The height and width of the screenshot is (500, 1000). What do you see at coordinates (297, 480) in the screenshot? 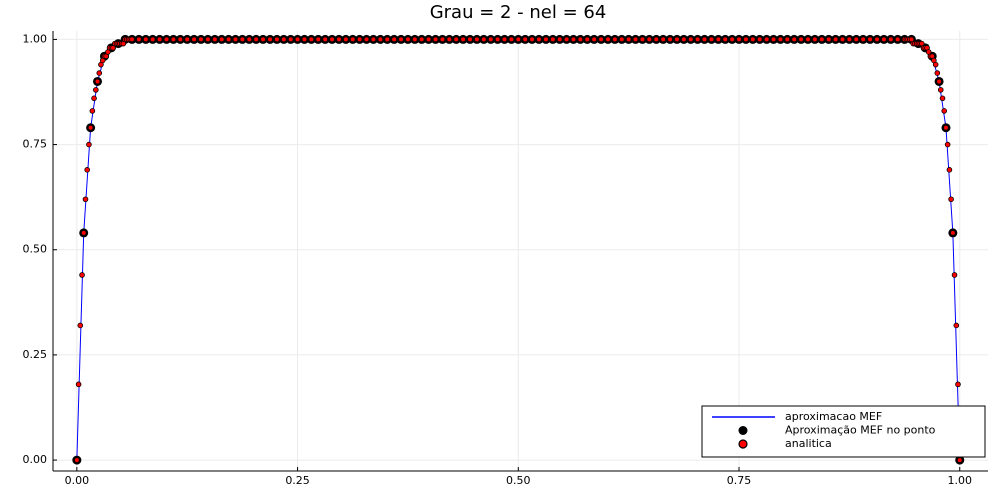
I see `x-tick-label: 0.25` at bounding box center [297, 480].